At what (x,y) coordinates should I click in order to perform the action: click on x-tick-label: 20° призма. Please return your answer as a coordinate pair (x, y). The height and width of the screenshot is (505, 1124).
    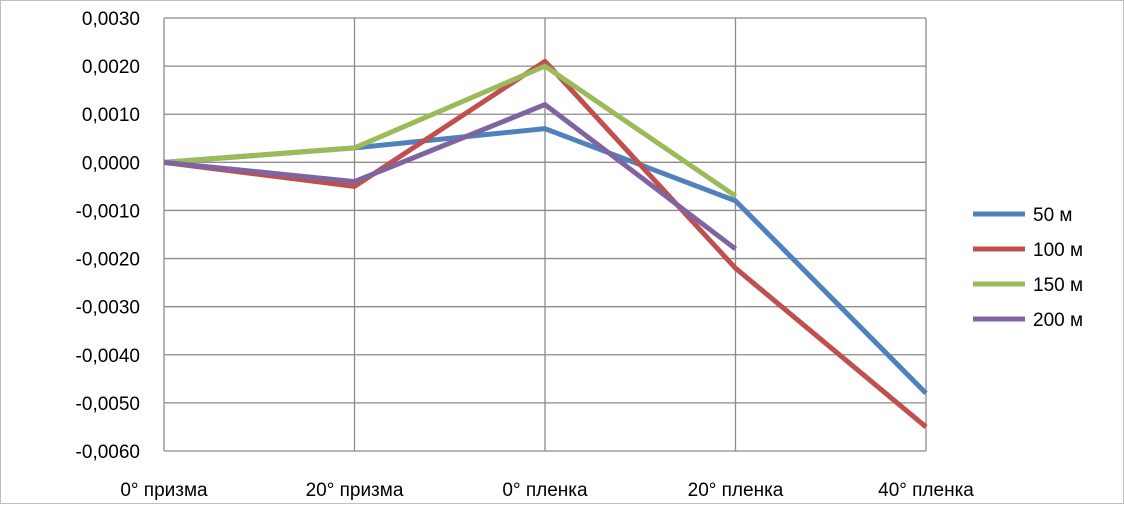
    Looking at the image, I should click on (355, 490).